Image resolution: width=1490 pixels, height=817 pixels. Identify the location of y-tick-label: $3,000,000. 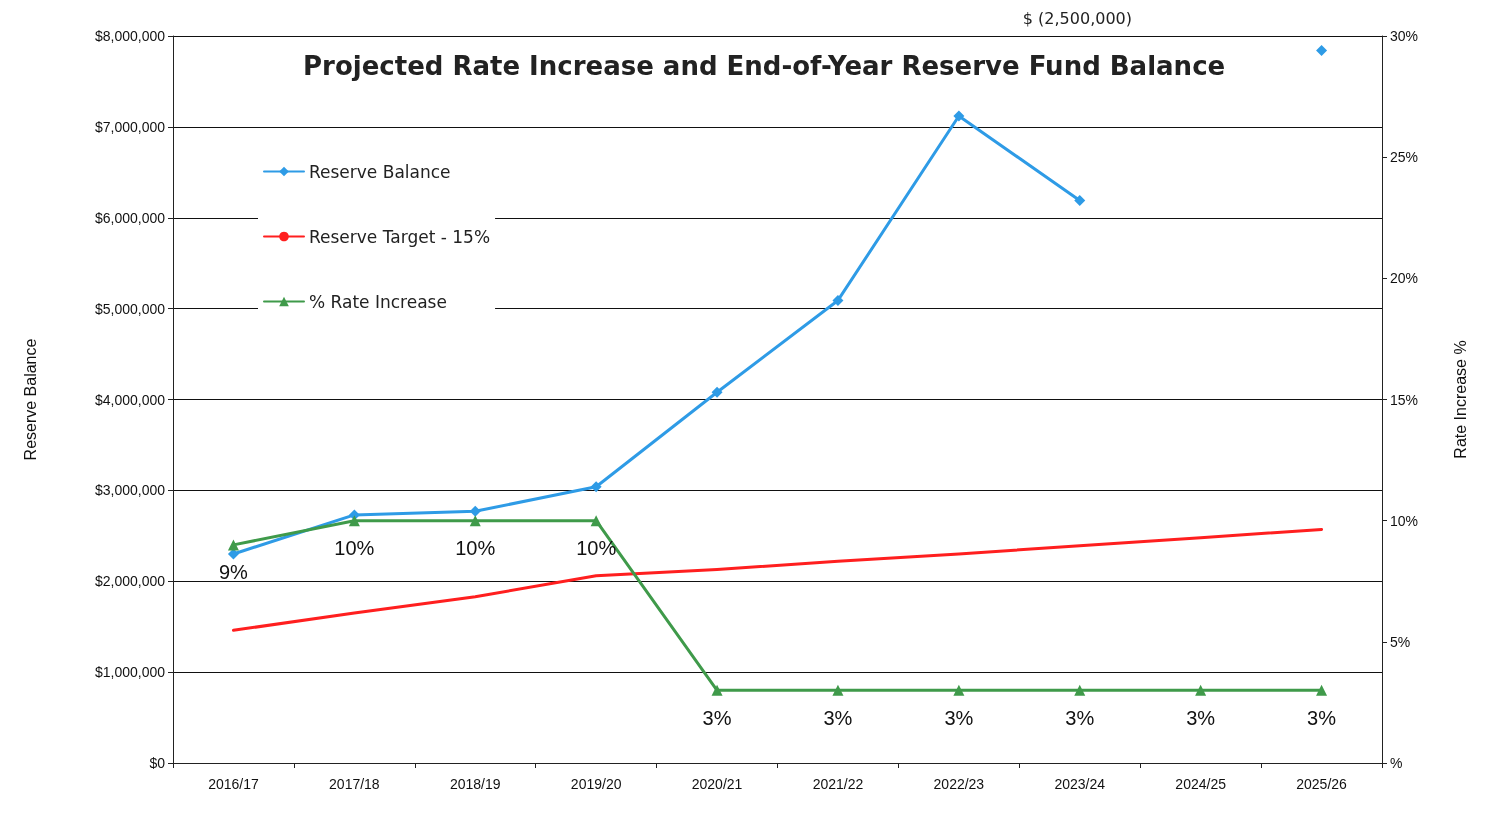
(130, 490).